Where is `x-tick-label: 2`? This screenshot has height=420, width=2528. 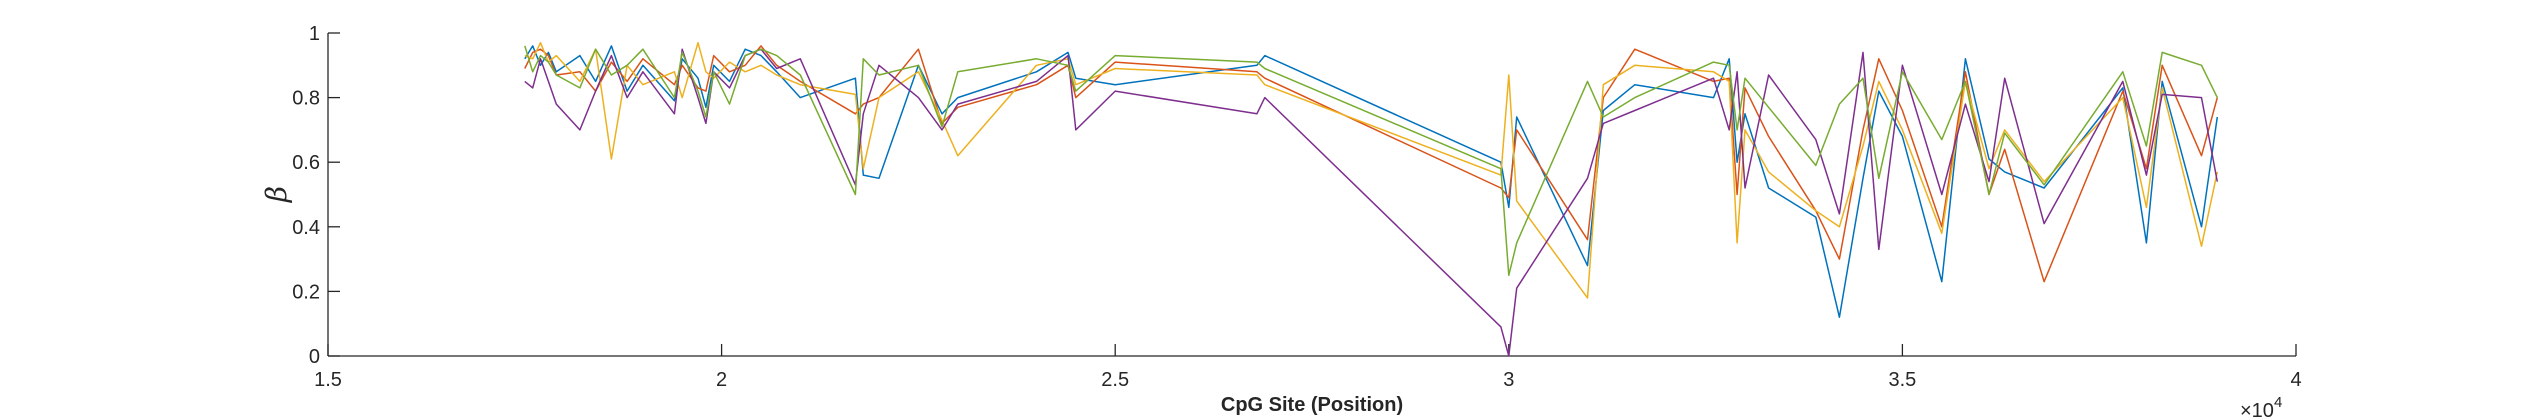
x-tick-label: 2 is located at coordinates (721, 380).